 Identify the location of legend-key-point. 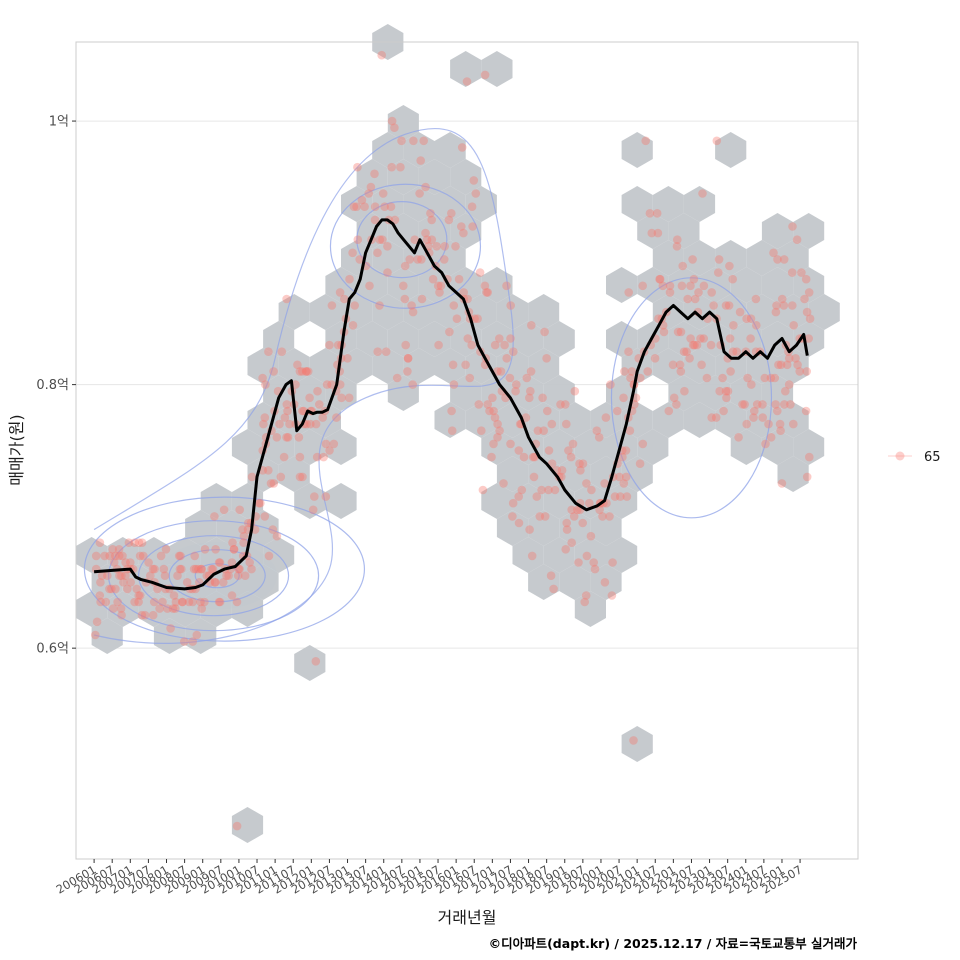
(900, 456).